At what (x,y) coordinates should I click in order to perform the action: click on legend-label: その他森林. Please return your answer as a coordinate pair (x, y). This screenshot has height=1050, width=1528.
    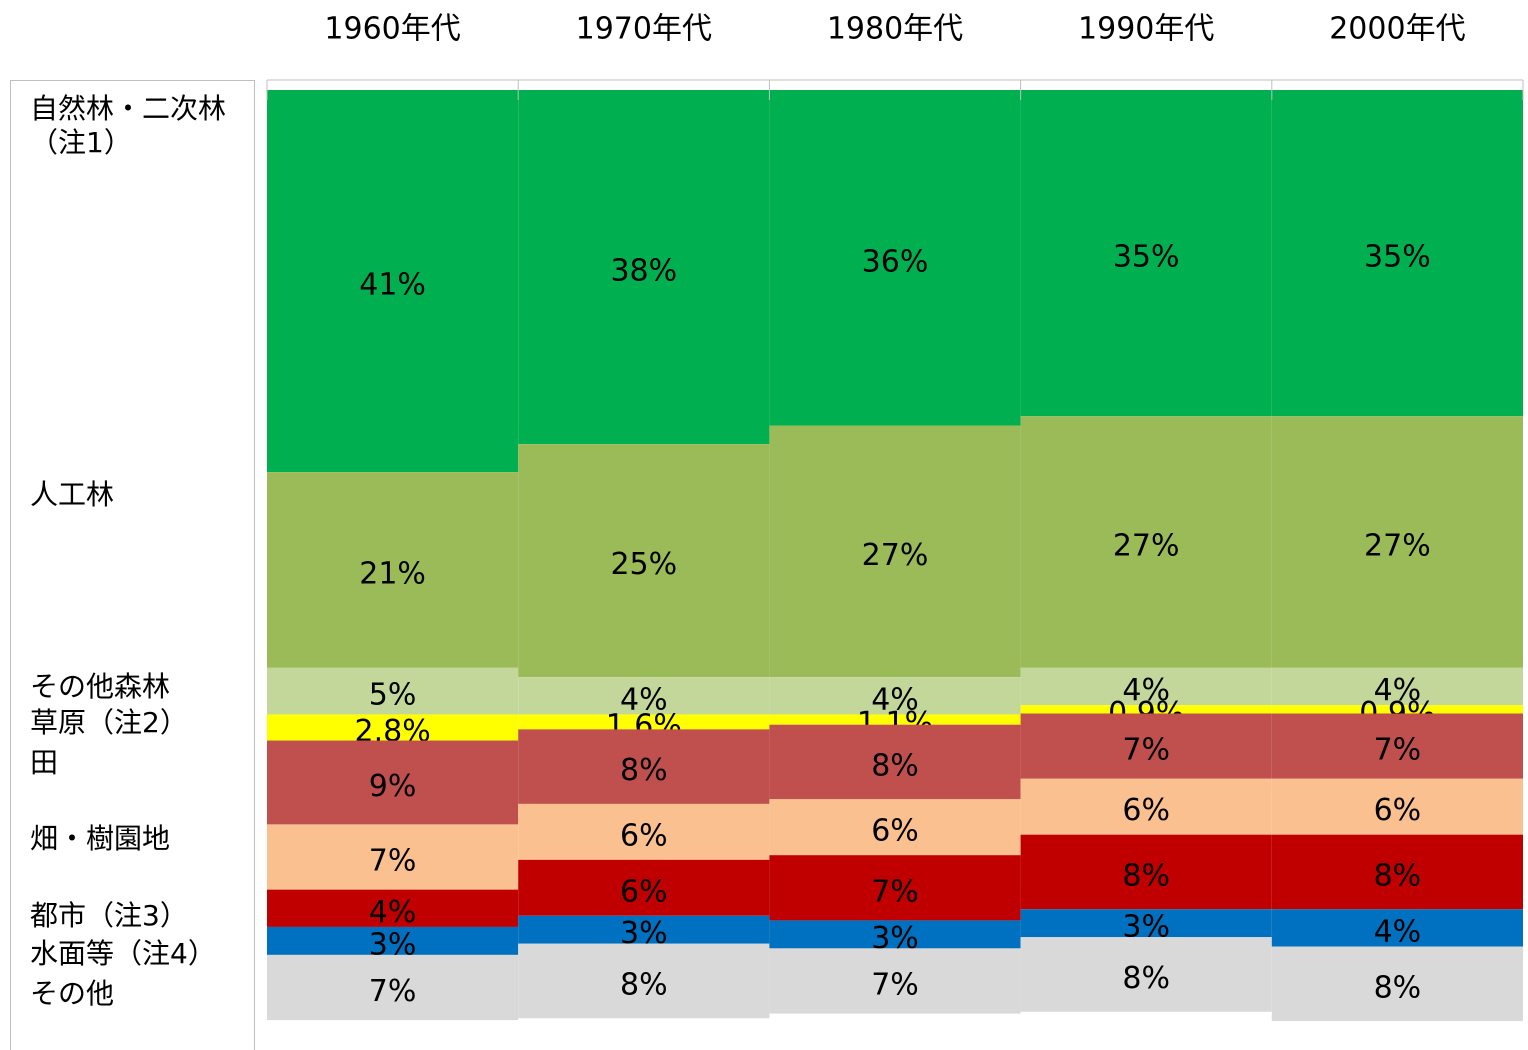
    Looking at the image, I should click on (100, 686).